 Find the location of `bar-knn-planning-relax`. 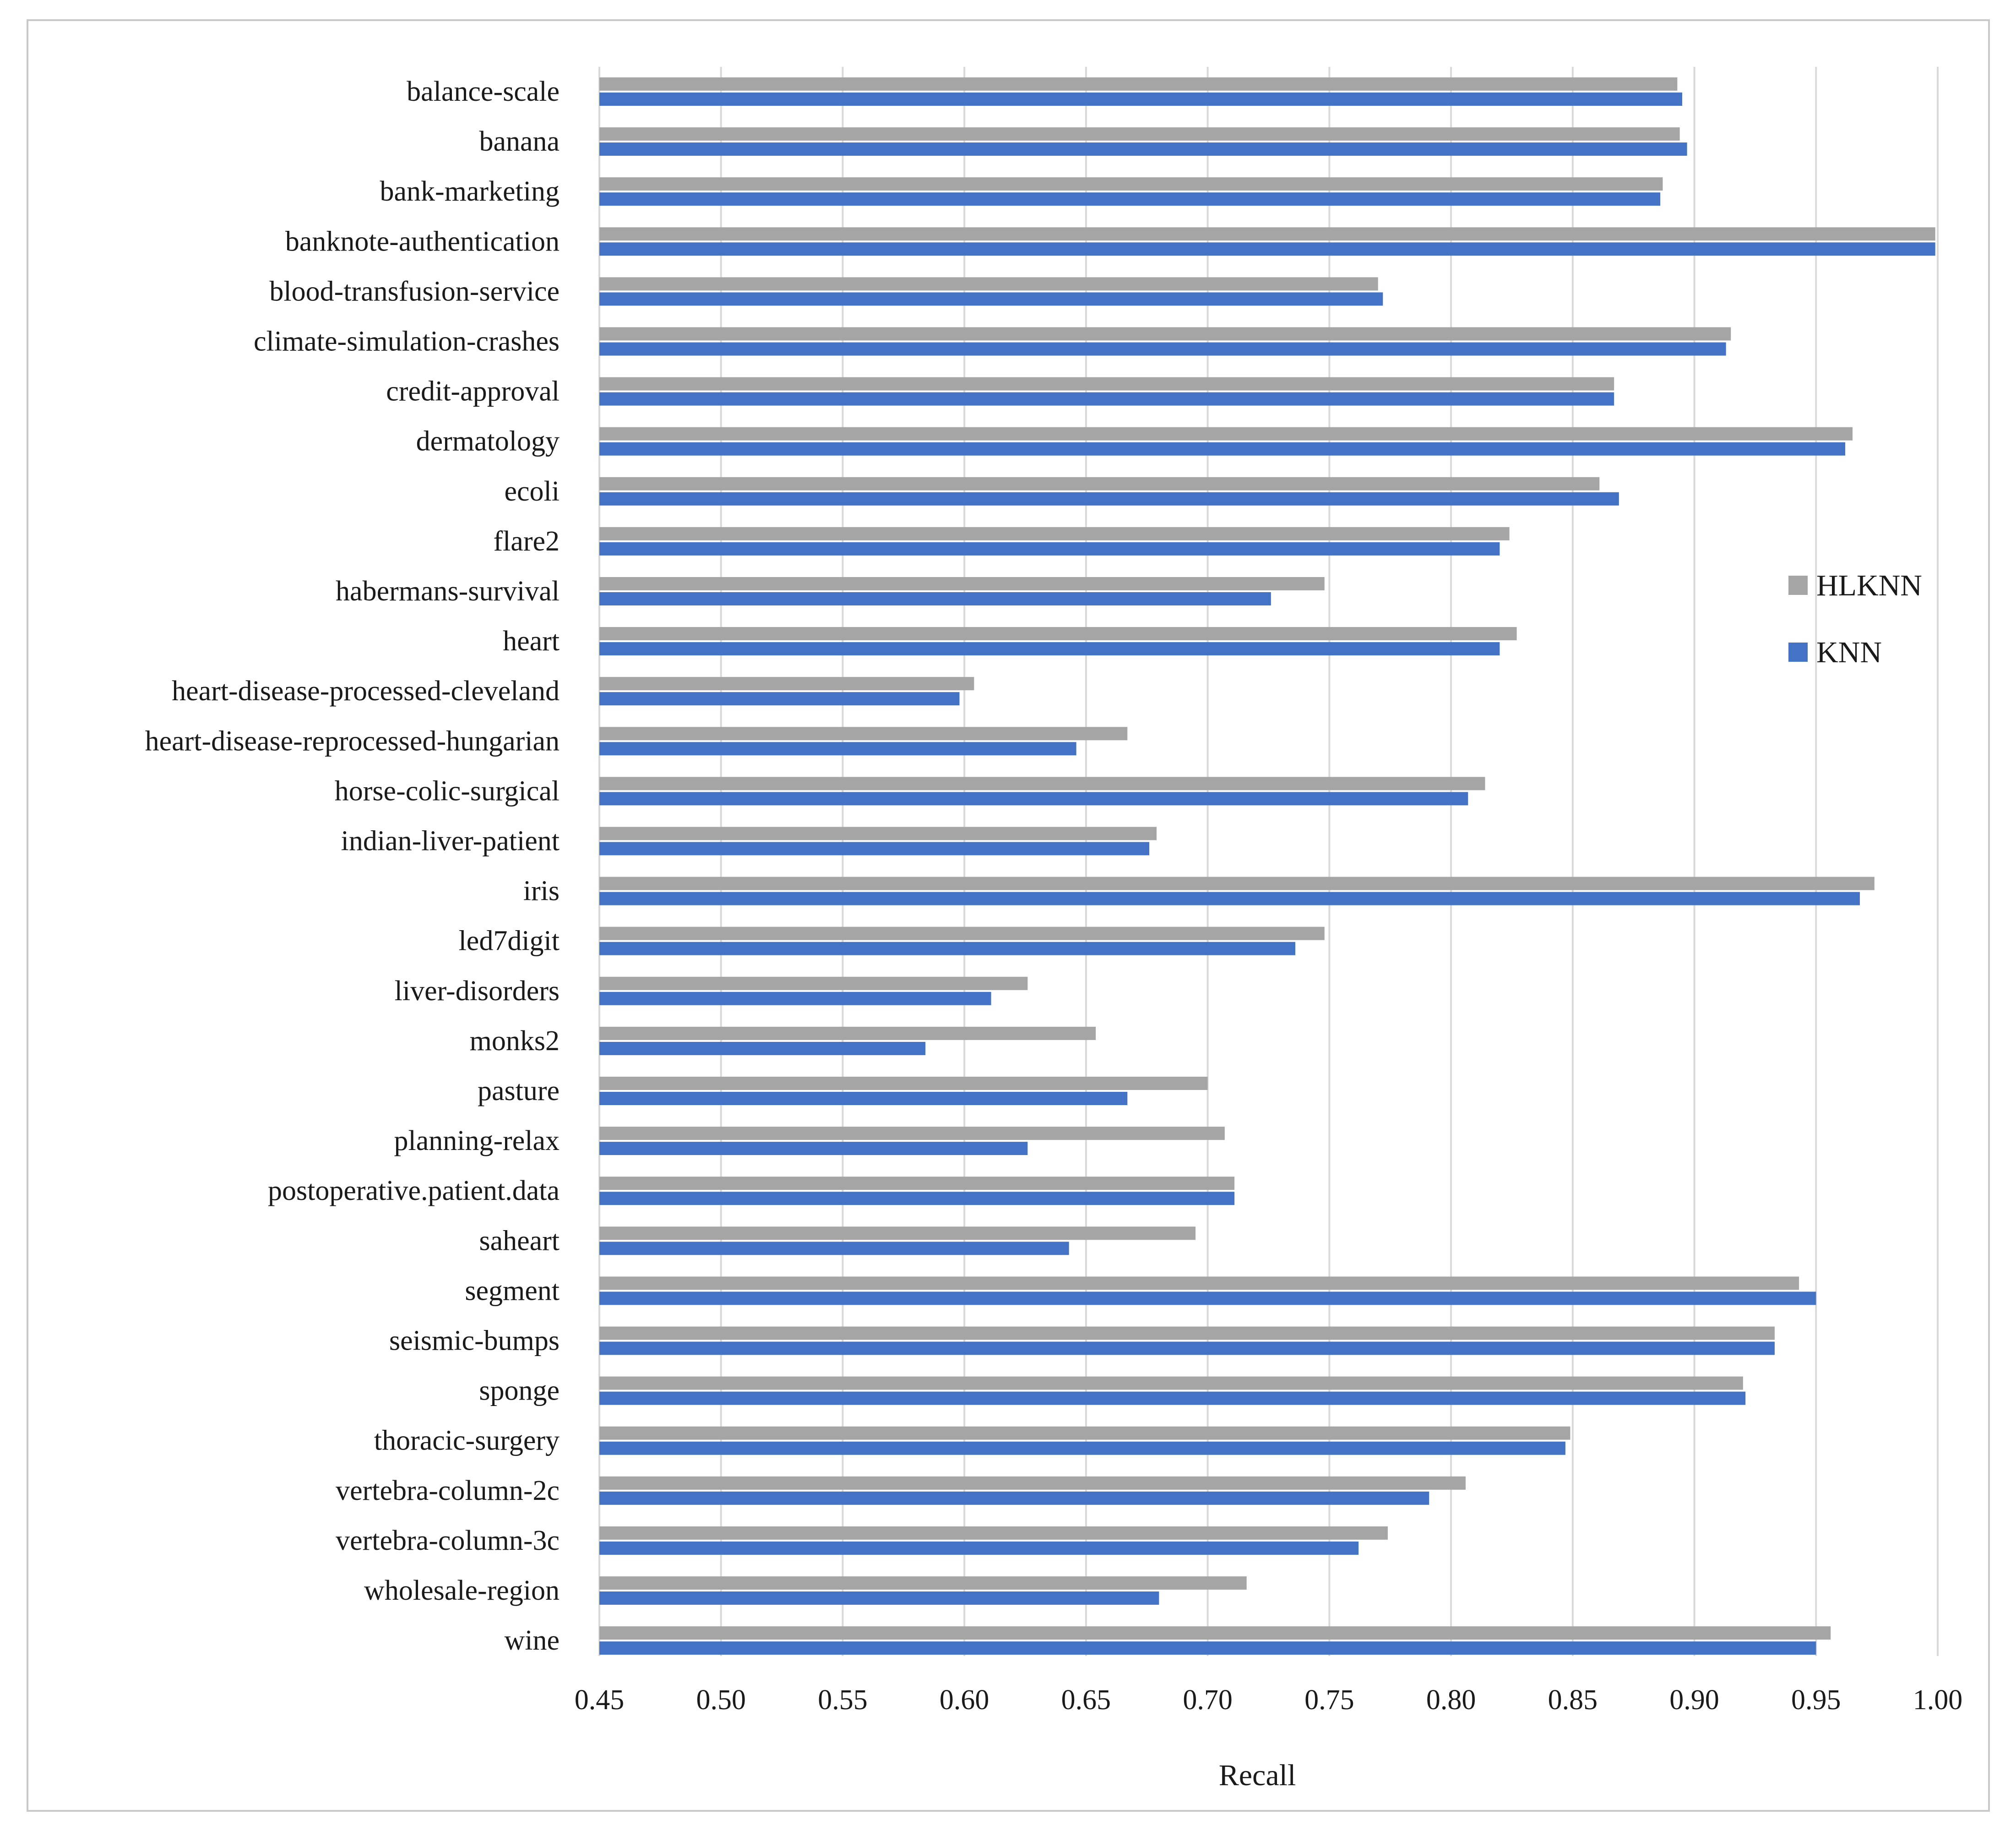

bar-knn-planning-relax is located at coordinates (813, 1148).